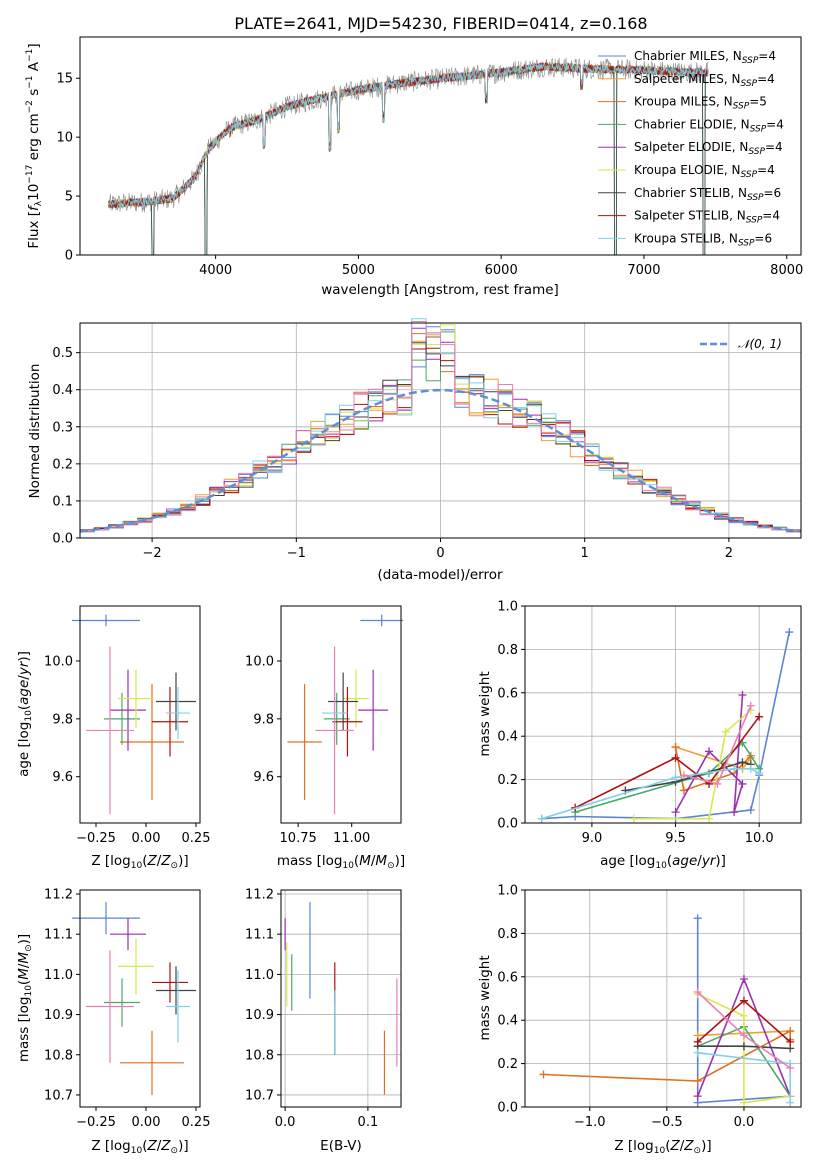 Image resolution: width=819 pixels, height=1170 pixels. I want to click on mZ-ylabel: mass [log10(M/M⊙)], so click(25, 998).